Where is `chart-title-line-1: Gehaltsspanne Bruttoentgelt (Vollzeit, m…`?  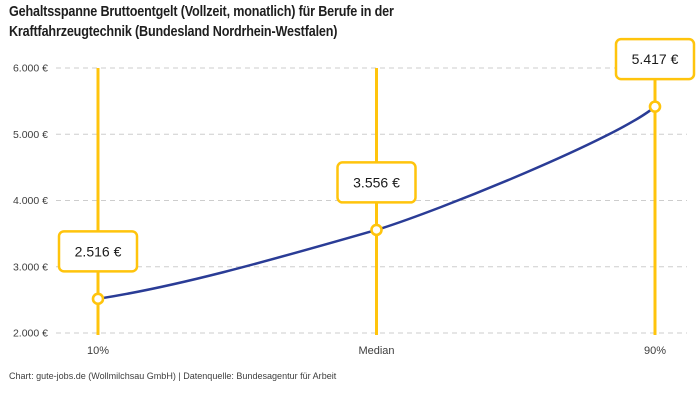
chart-title-line-1: Gehaltsspanne Bruttoentgelt (Vollzeit, m… is located at coordinates (201, 11).